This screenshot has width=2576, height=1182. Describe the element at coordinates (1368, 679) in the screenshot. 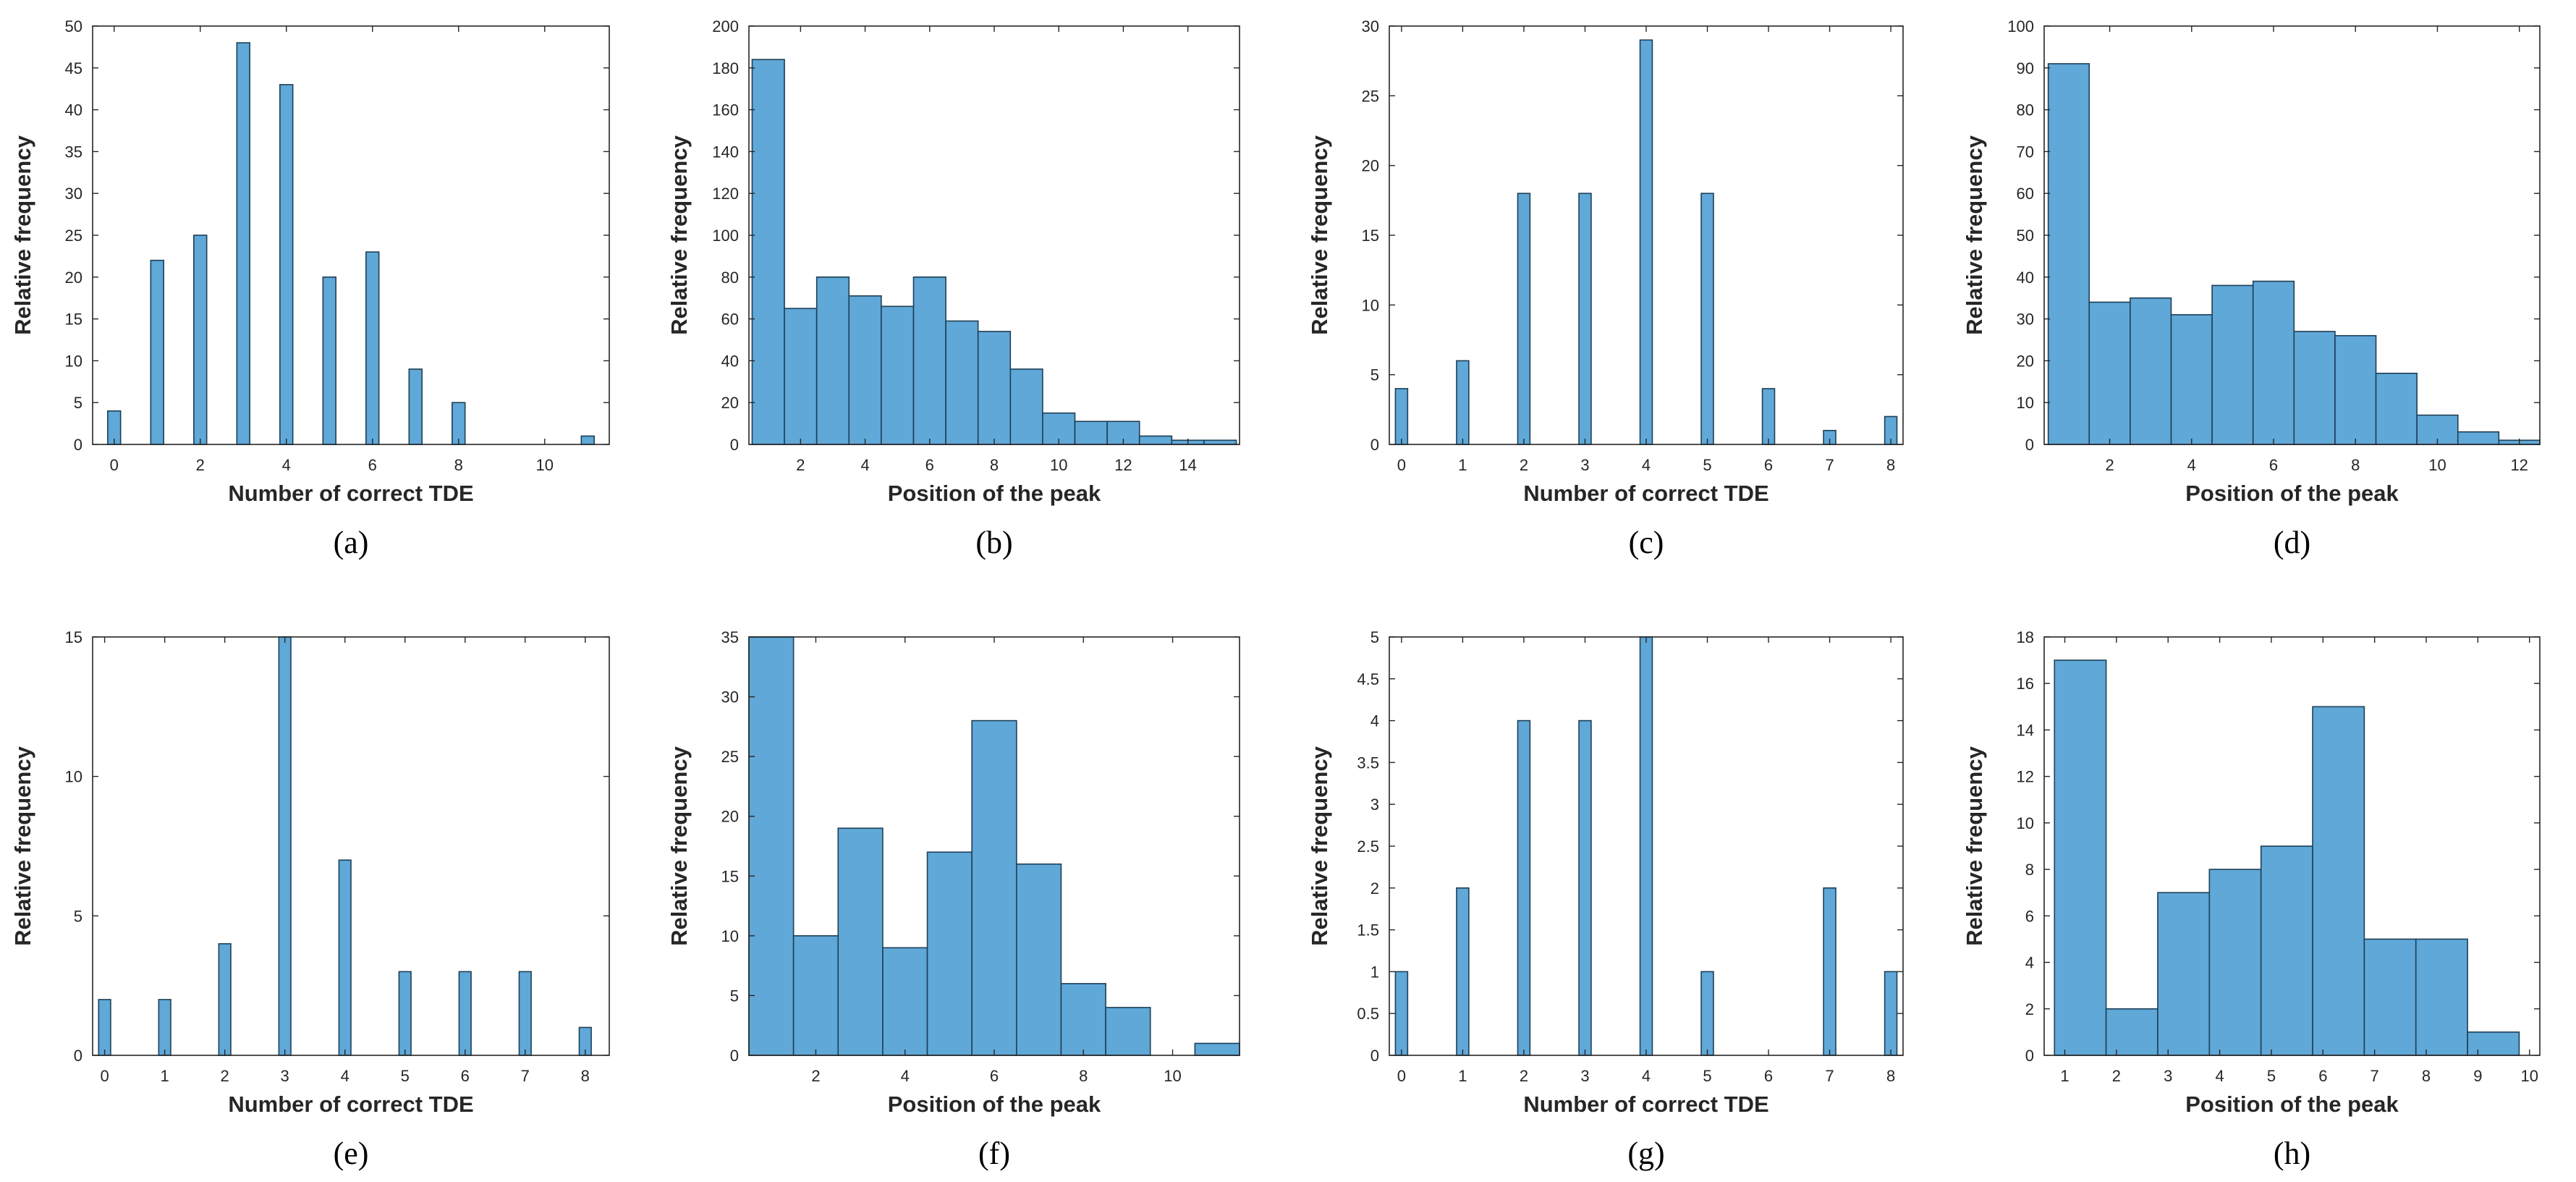

I see `y-tick-label: 4.5` at that location.